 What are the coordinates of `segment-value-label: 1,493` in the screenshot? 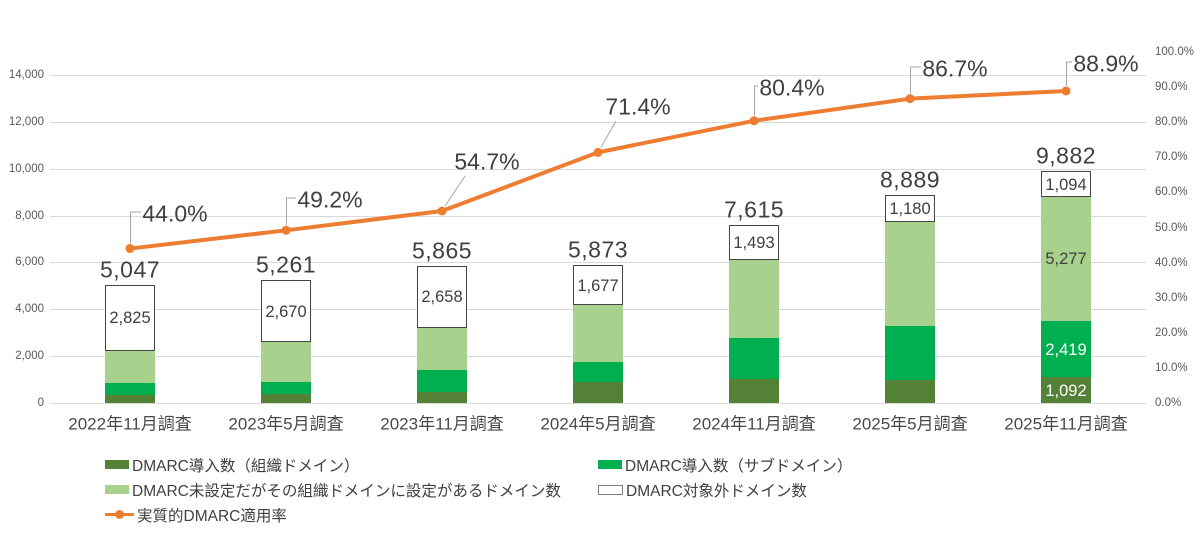 It's located at (754, 242).